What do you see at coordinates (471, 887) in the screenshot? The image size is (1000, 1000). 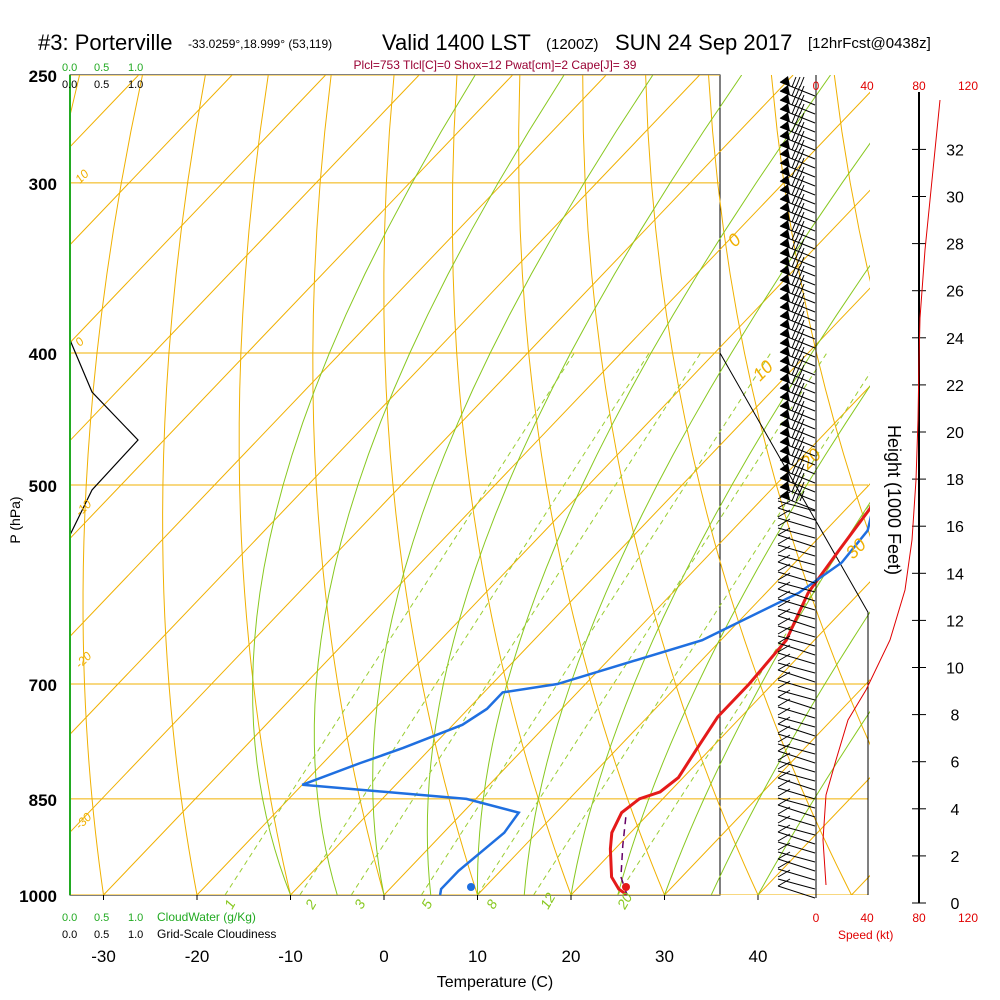 I see `surface-dewpoint-dot` at bounding box center [471, 887].